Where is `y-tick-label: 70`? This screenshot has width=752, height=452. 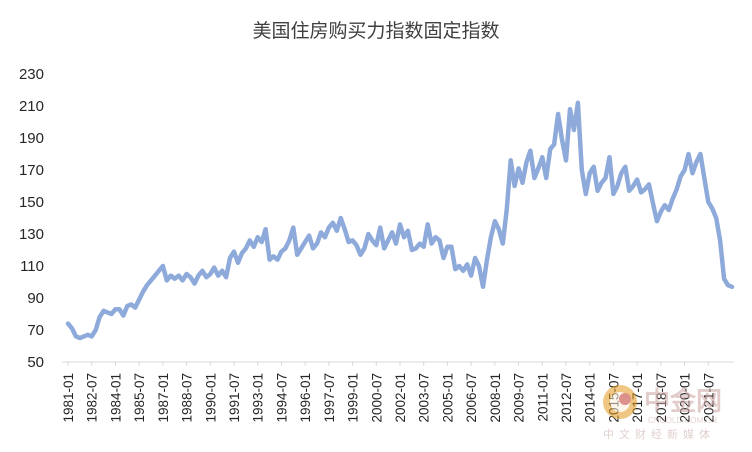
y-tick-label: 70 is located at coordinates (35, 330).